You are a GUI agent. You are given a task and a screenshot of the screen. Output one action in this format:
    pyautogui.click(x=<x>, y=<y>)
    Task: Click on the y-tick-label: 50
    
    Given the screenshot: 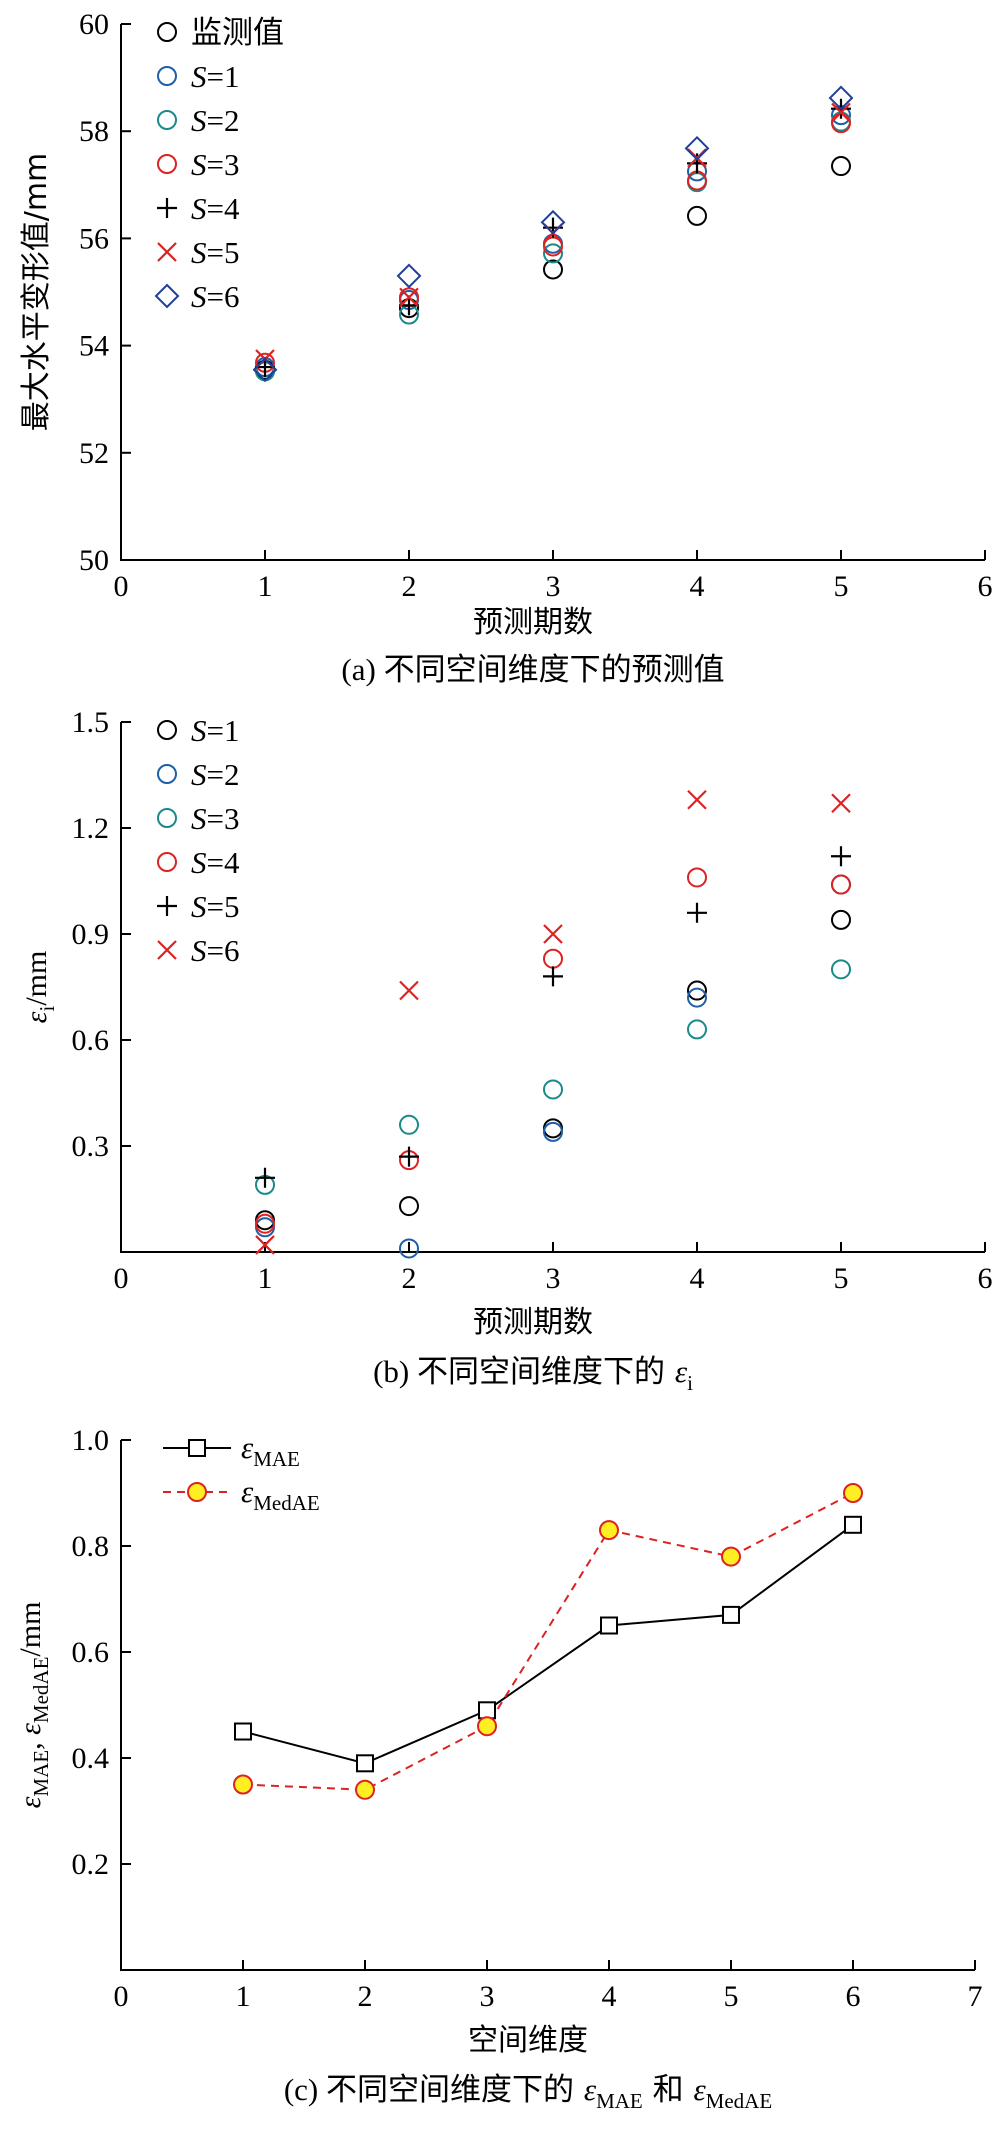 What is the action you would take?
    pyautogui.click(x=94, y=560)
    